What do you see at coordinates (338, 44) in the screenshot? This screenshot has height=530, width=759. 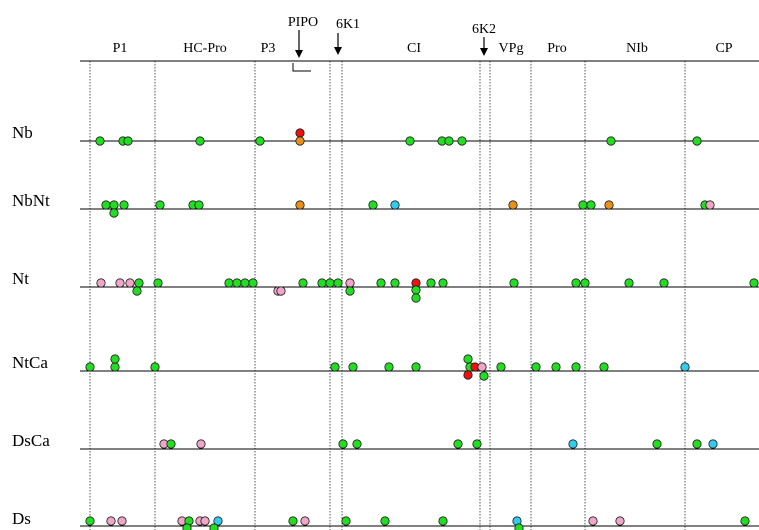 I see `callout-arrow-6k1` at bounding box center [338, 44].